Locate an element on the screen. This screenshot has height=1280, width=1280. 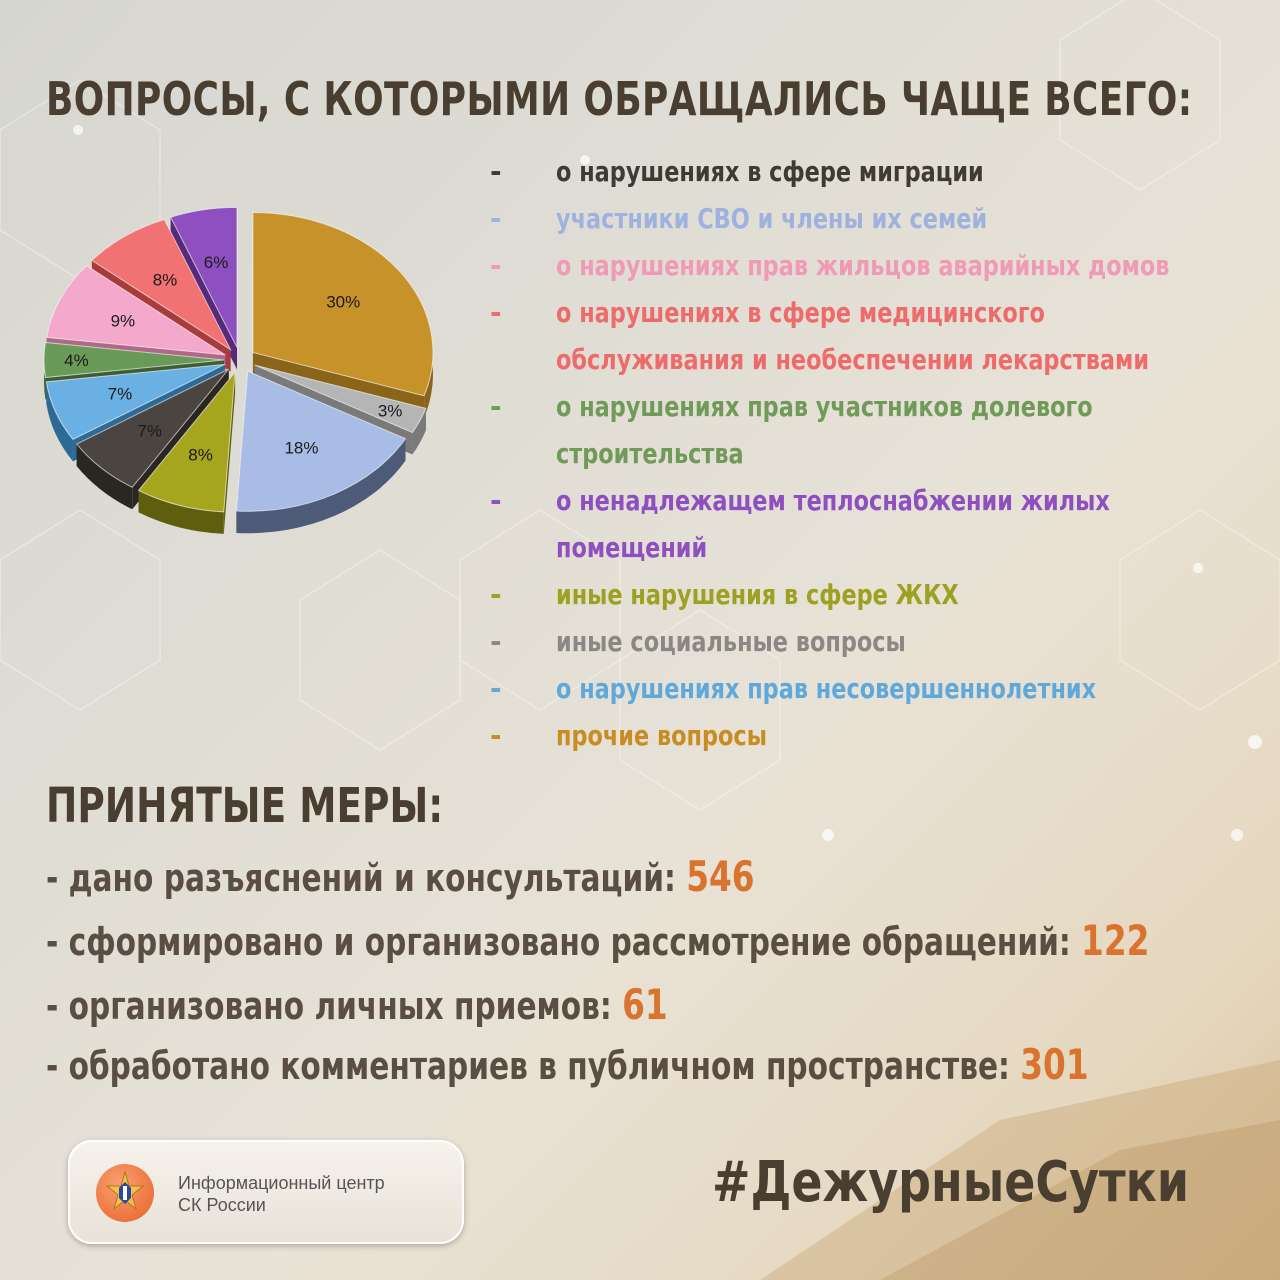
hashtag: #ДежурныеСутки is located at coordinates (951, 1182).